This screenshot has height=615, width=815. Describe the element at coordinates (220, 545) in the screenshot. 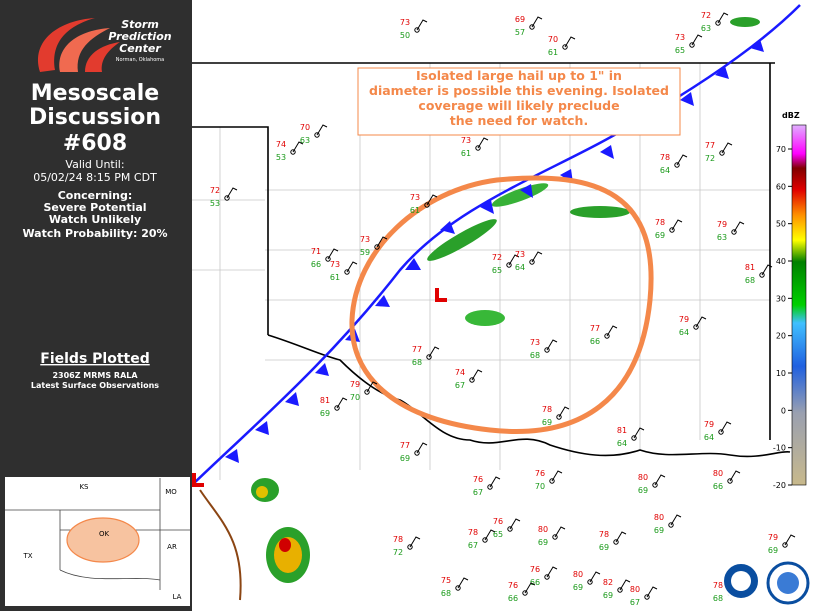

I see `dryline` at that location.